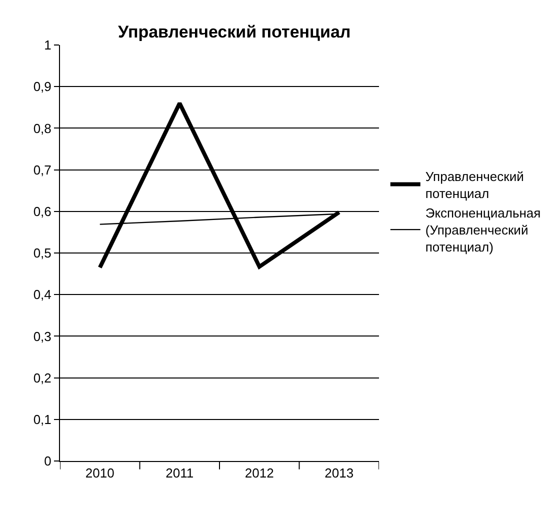 This screenshot has height=511, width=558. Describe the element at coordinates (48, 461) in the screenshot. I see `y-tick-label: 0` at that location.